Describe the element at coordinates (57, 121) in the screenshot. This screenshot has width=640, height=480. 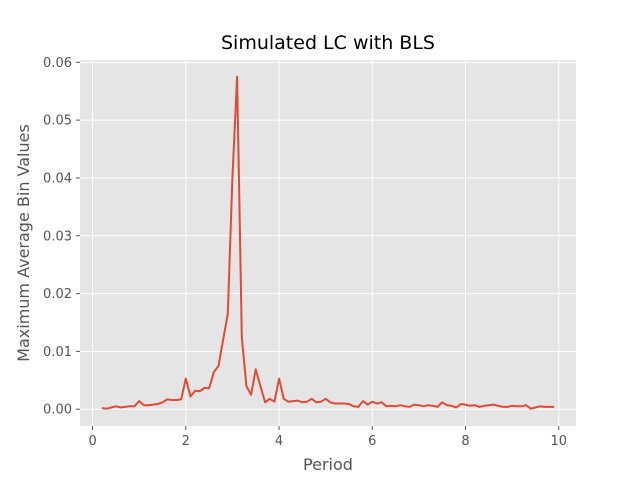
I see `y-tick-label: 0.05` at that location.